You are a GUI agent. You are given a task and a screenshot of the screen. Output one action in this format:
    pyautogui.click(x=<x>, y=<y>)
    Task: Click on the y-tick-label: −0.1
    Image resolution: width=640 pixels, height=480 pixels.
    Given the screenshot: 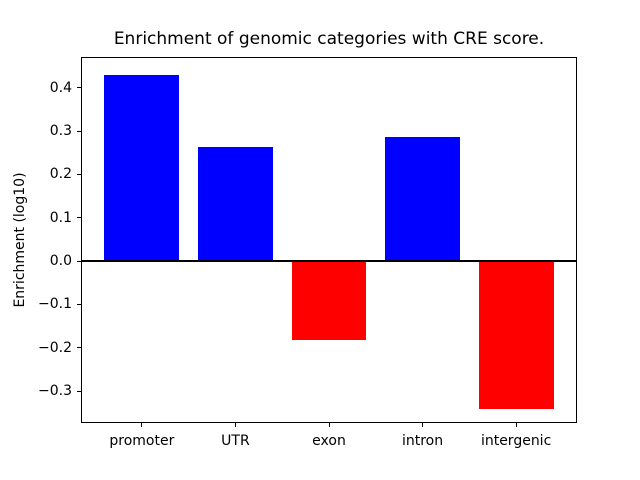 What is the action you would take?
    pyautogui.click(x=55, y=304)
    